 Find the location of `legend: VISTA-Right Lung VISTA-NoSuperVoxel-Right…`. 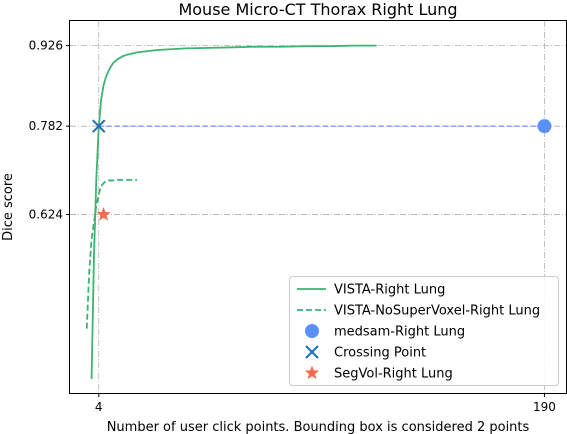

legend: VISTA-Right Lung VISTA-NoSuperVoxel-Right… is located at coordinates (424, 331).